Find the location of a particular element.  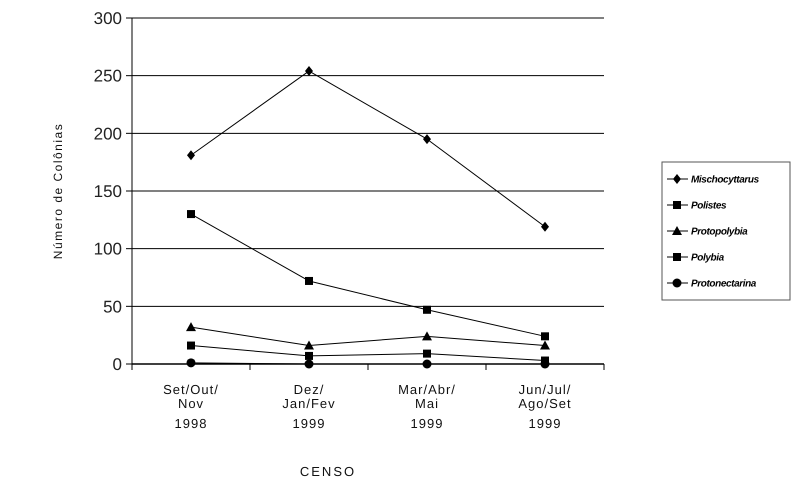

y-tick-label: 0 is located at coordinates (117, 364).